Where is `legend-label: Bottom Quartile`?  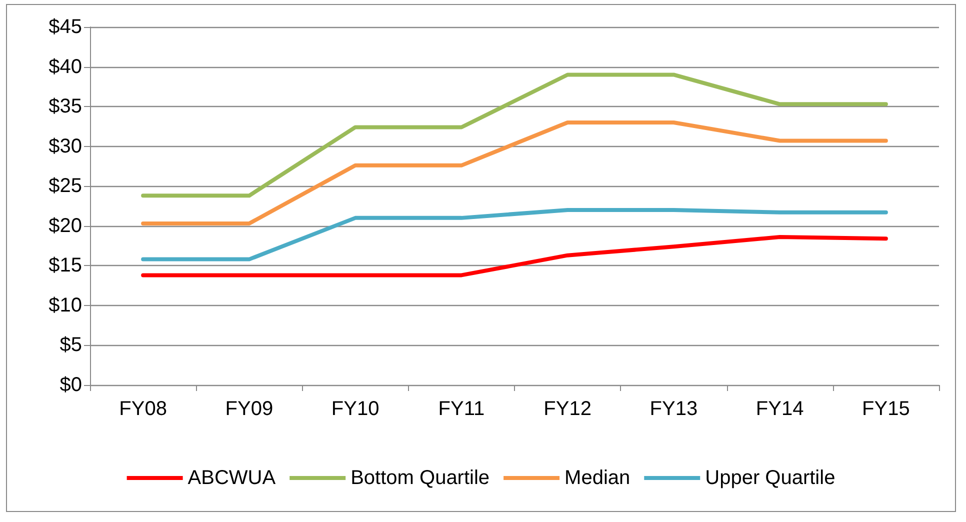 legend-label: Bottom Quartile is located at coordinates (420, 478).